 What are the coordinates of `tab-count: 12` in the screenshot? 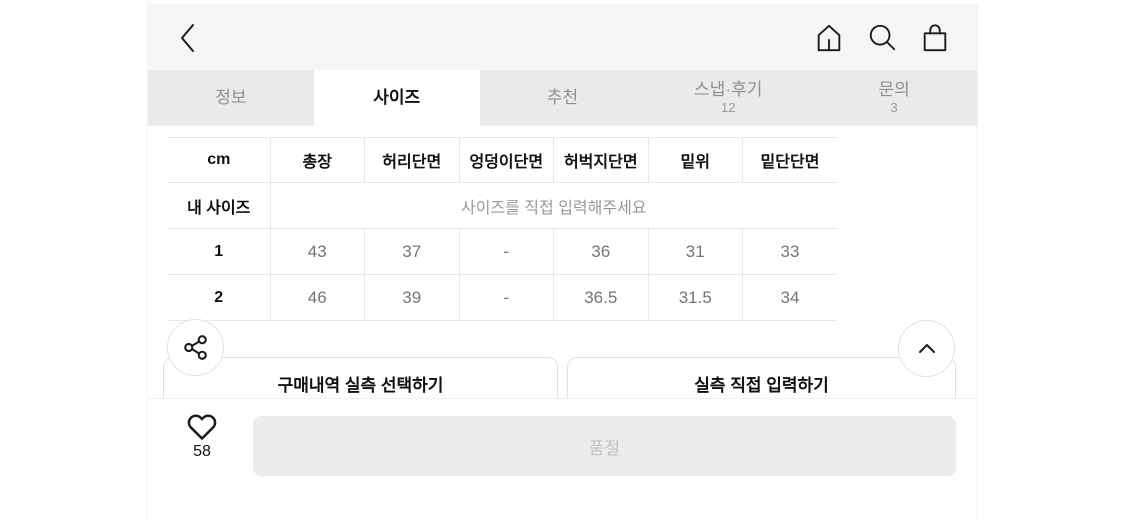 It's located at (728, 108).